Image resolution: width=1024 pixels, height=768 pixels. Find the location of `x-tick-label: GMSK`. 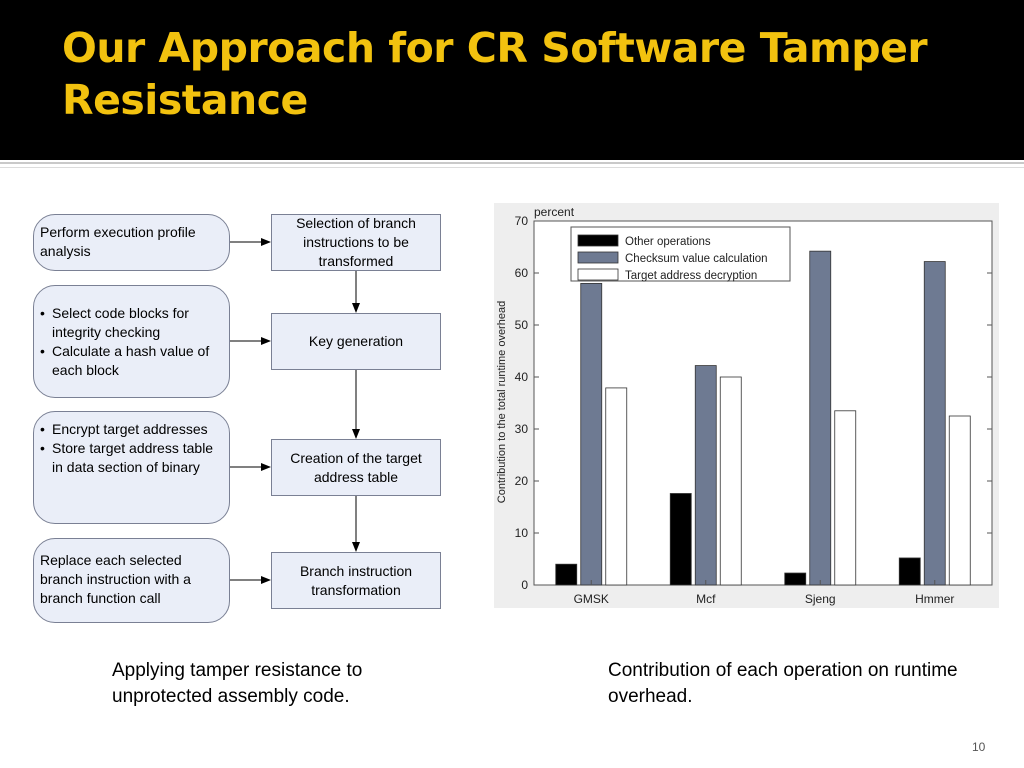

x-tick-label: GMSK is located at coordinates (591, 599).